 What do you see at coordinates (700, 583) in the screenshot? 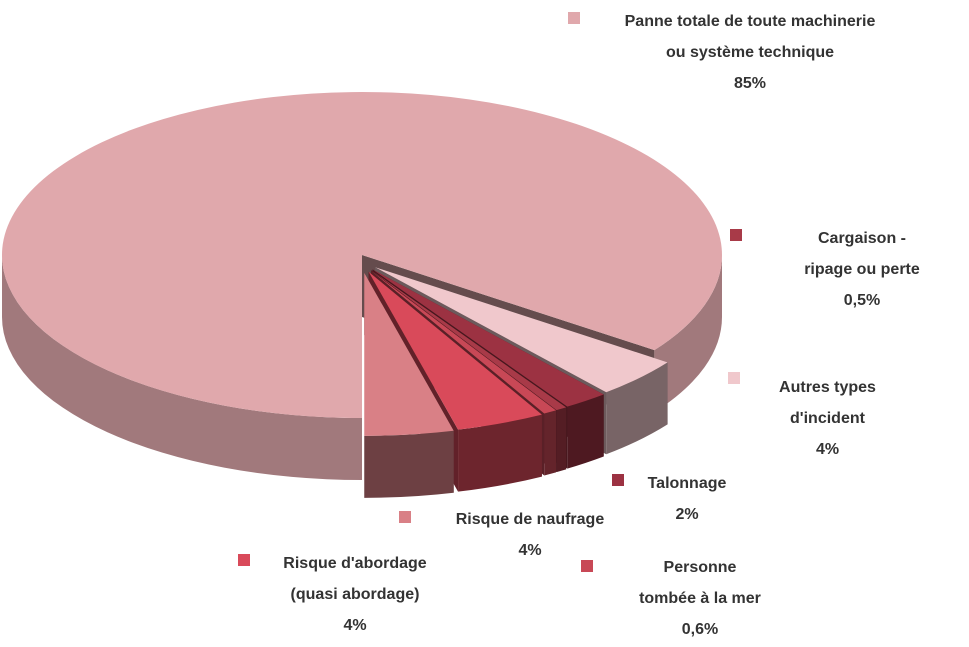
I see `category-label: Personne tombée à la mer` at bounding box center [700, 583].